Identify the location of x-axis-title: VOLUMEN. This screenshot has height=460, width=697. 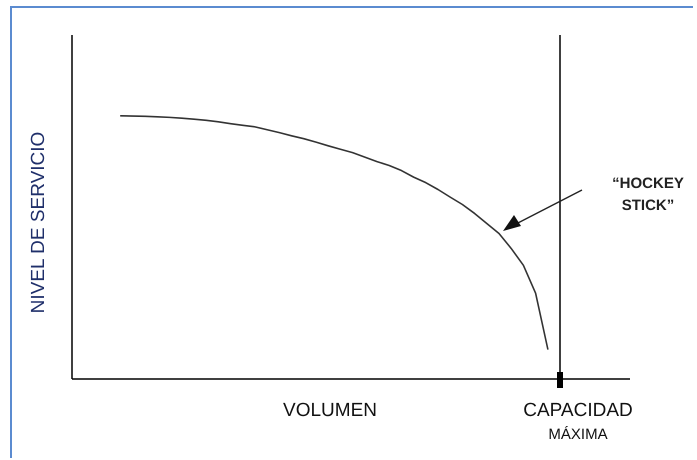
(330, 410).